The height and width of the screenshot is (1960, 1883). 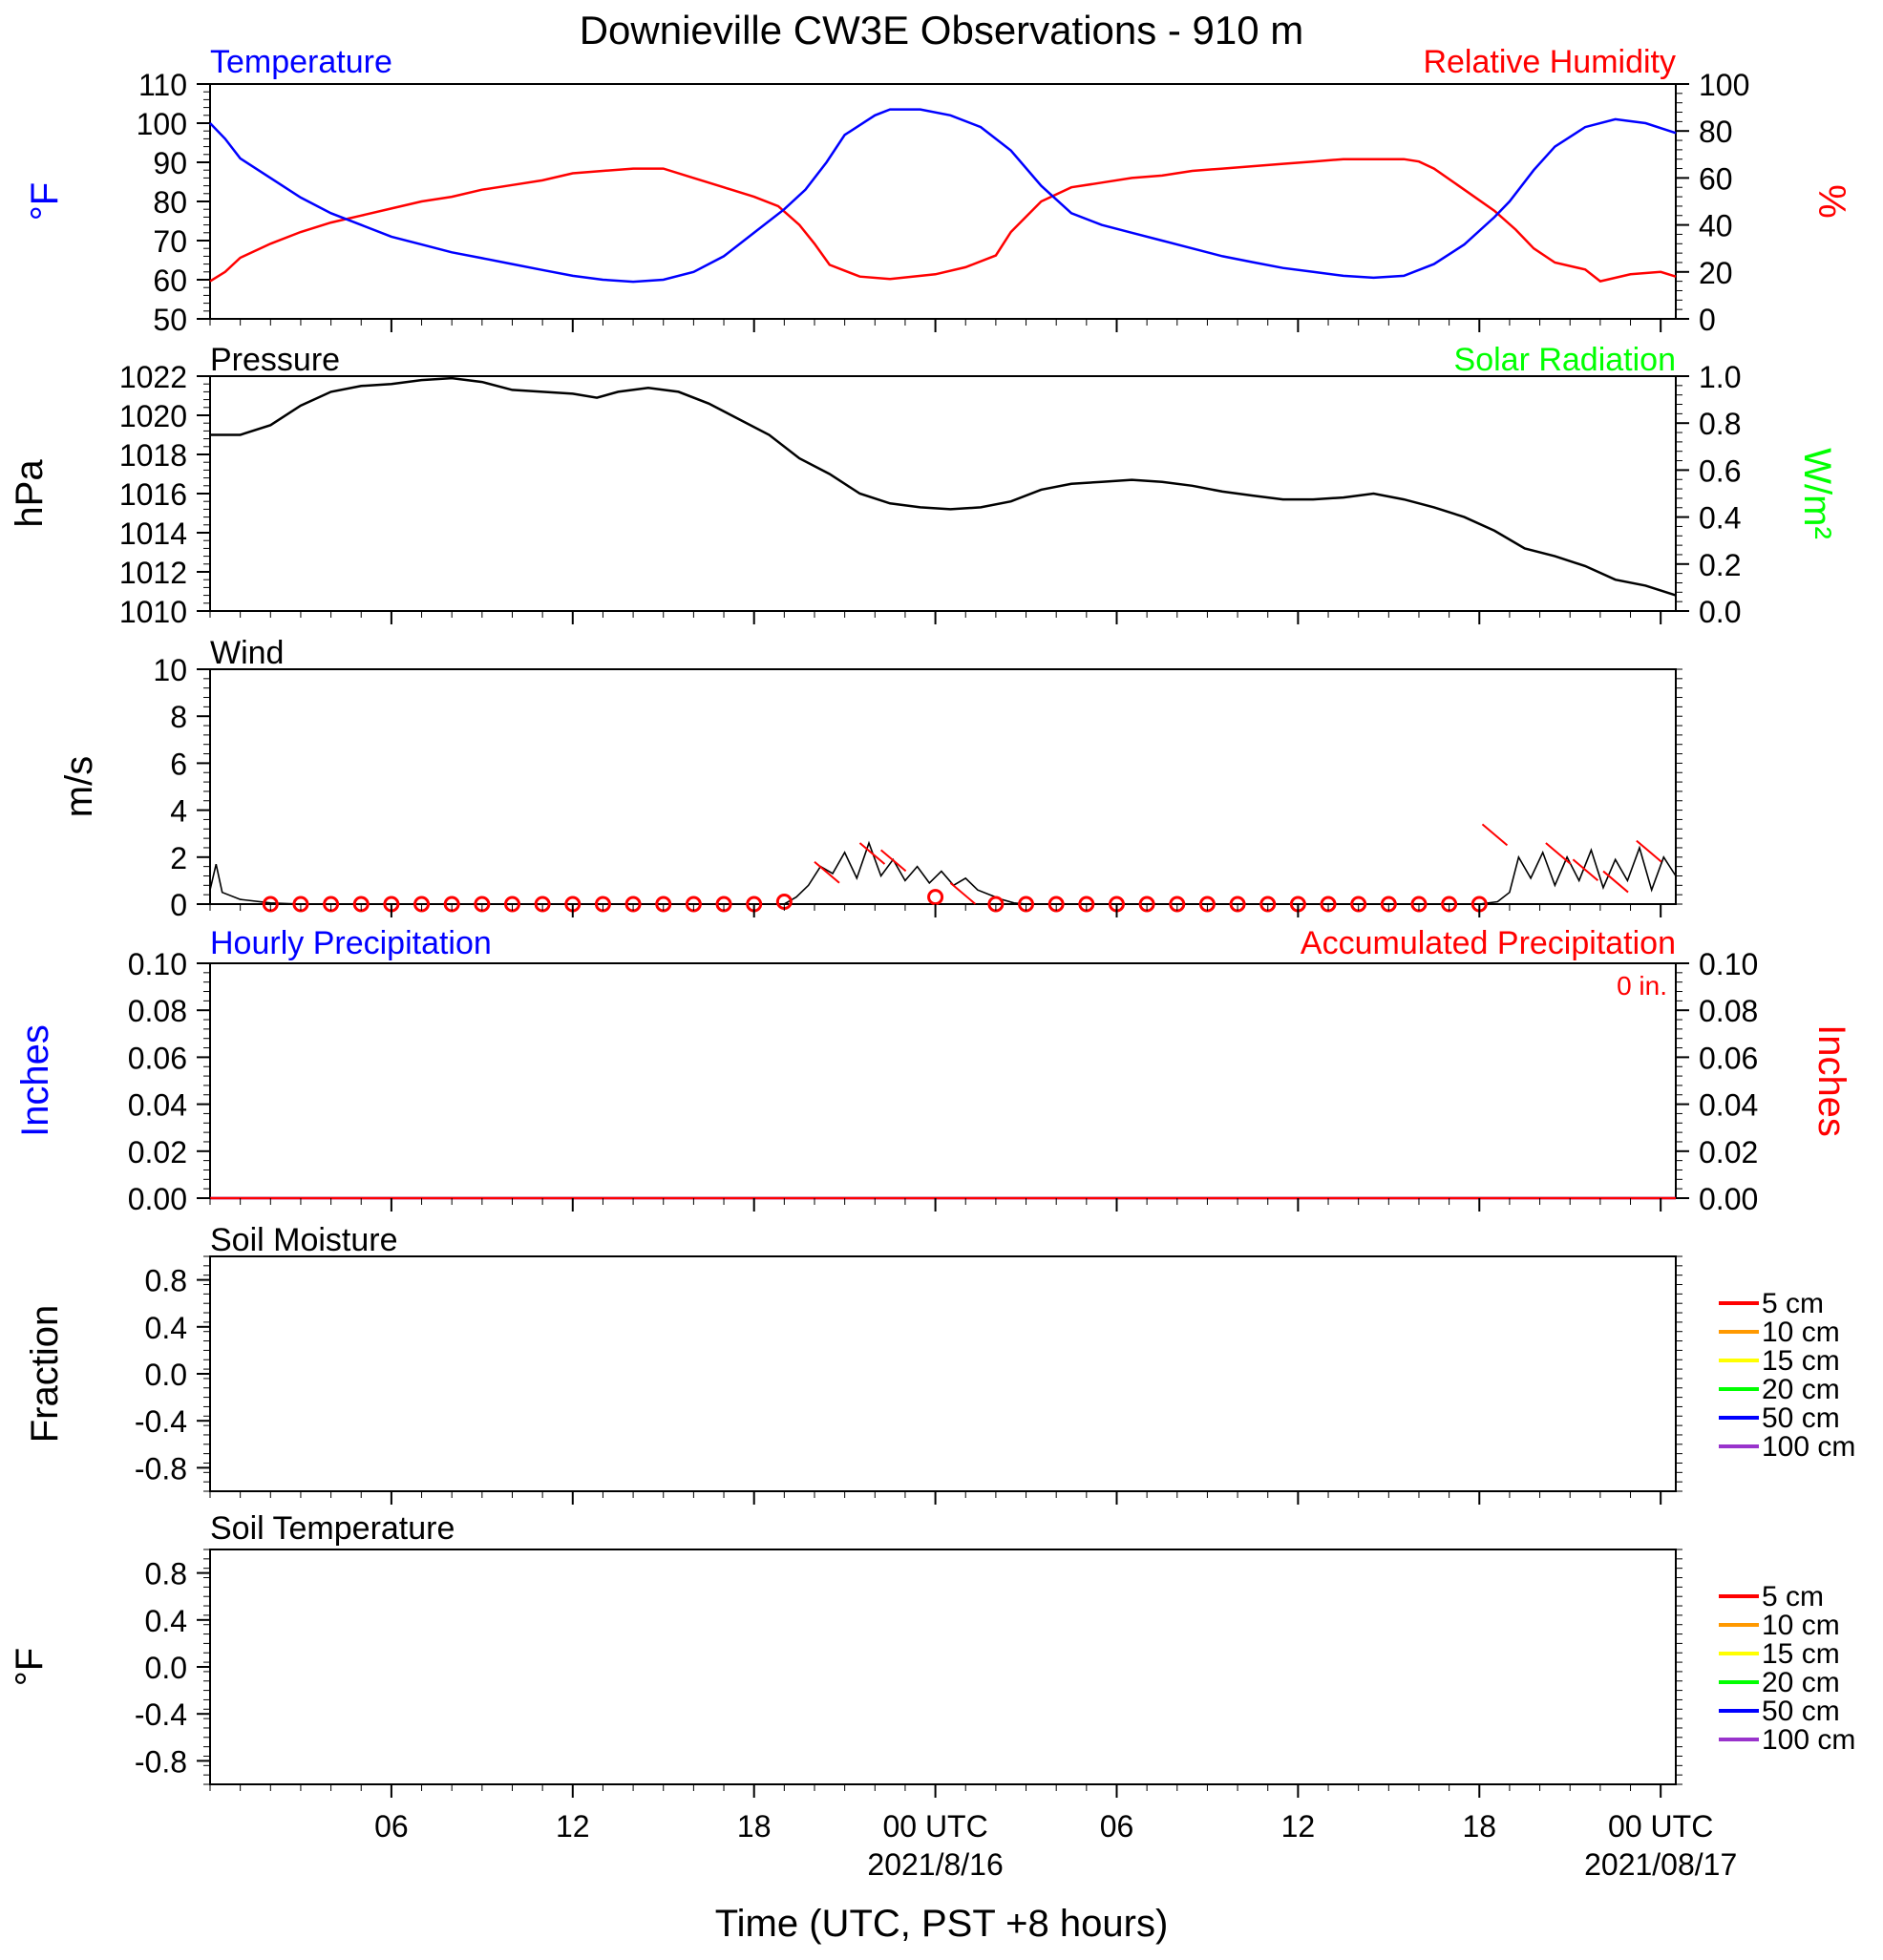 I want to click on pressure-left-ticks: 1010 1012 1014 1016 1018 1020 1022, so click(x=164, y=494).